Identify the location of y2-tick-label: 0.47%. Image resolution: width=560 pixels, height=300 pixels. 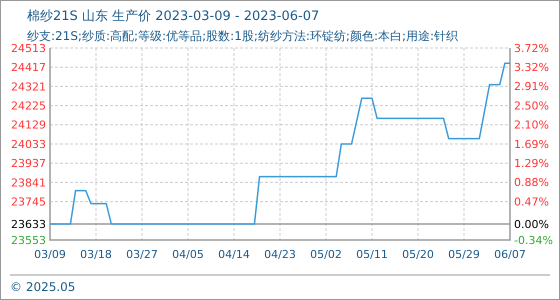
(531, 202).